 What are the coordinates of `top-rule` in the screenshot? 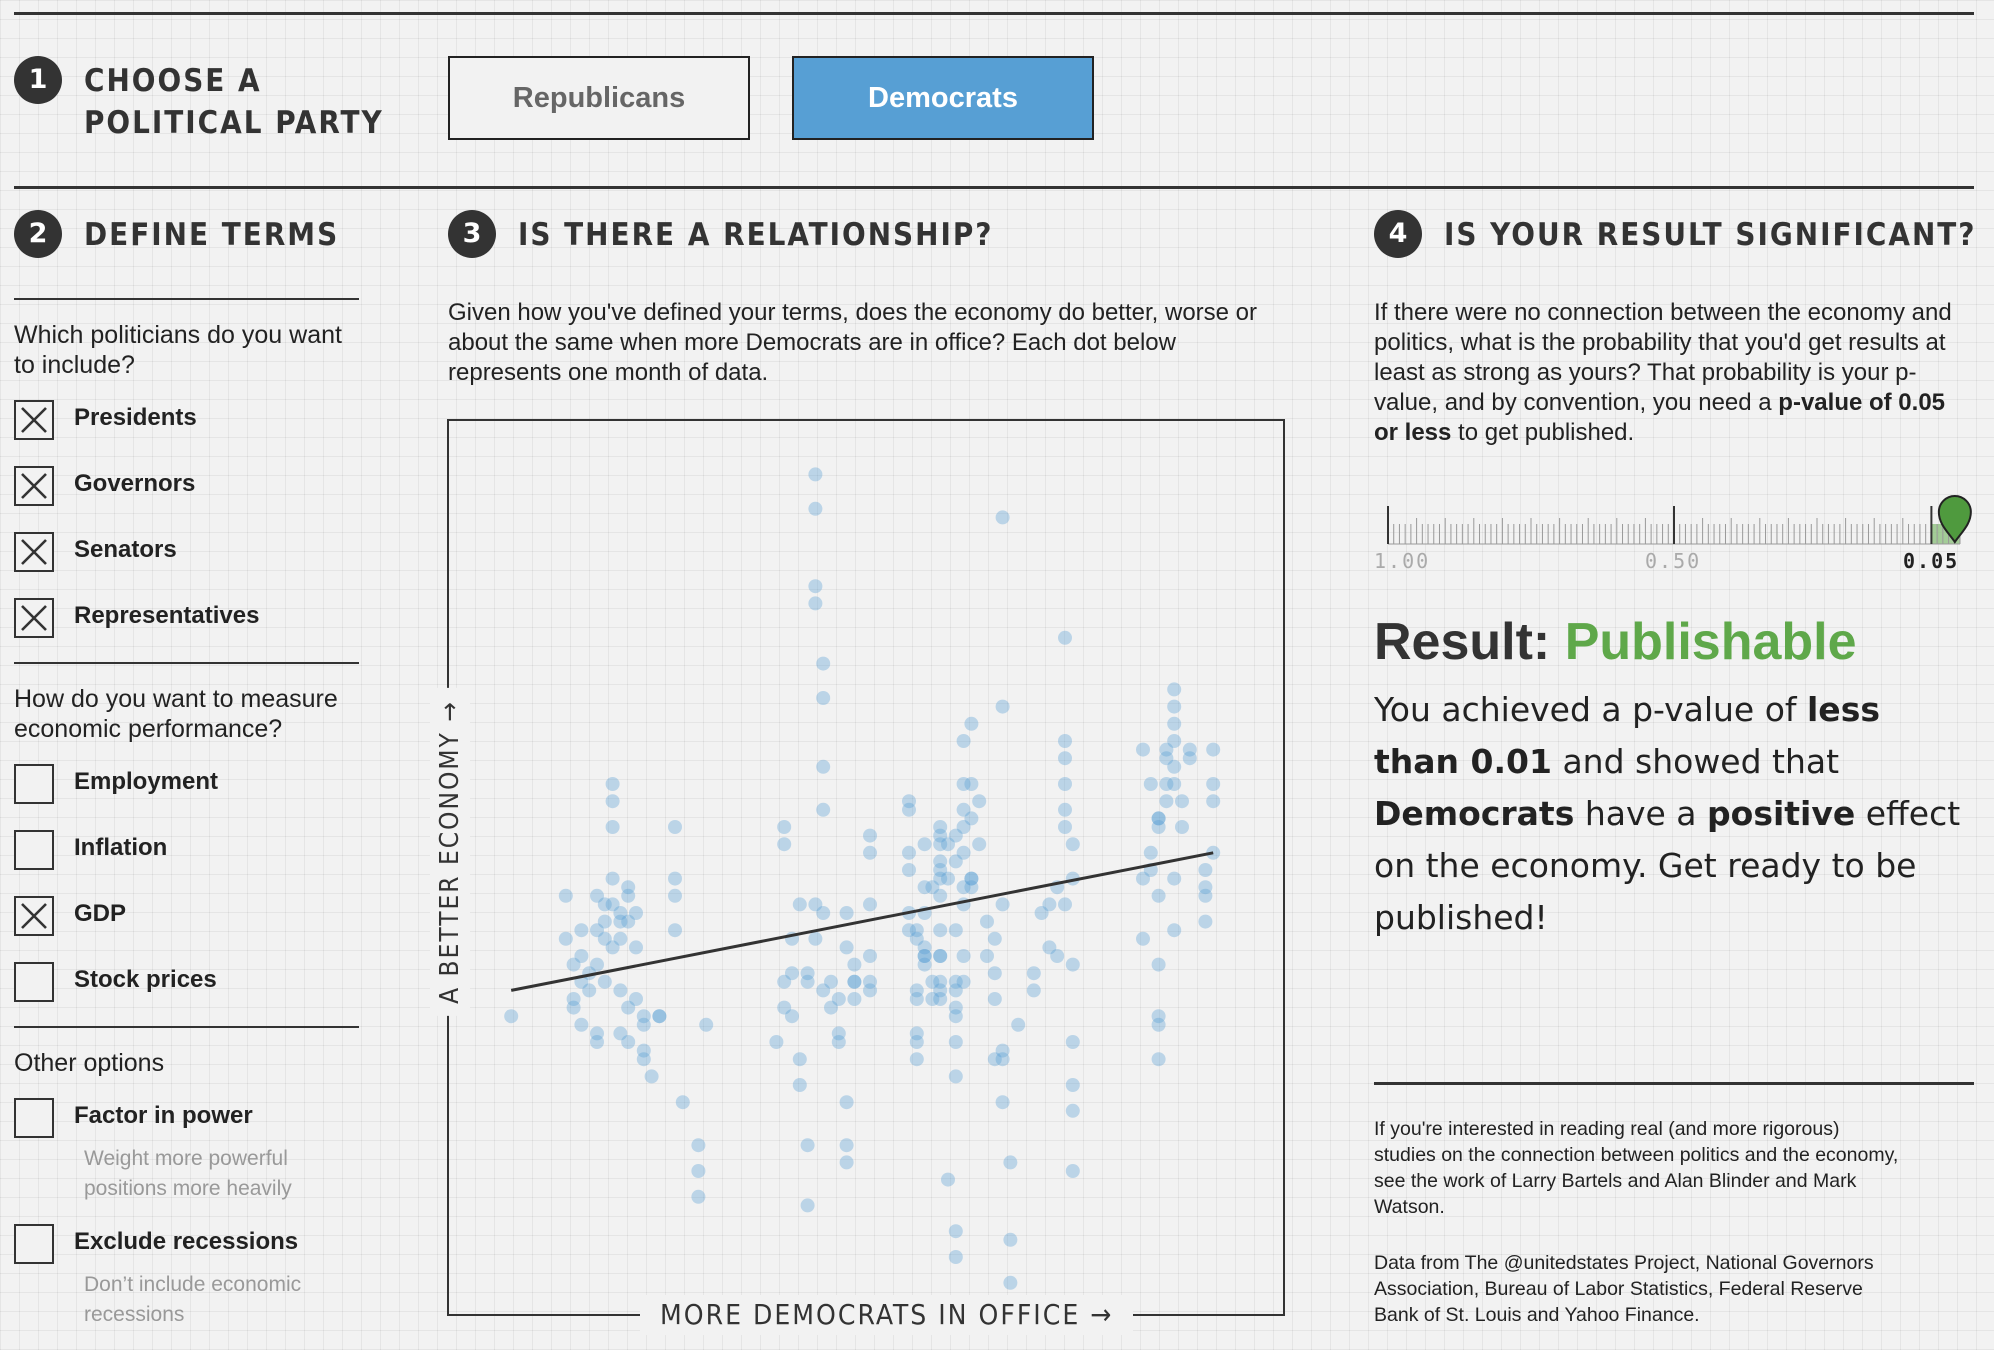 It's located at (994, 13).